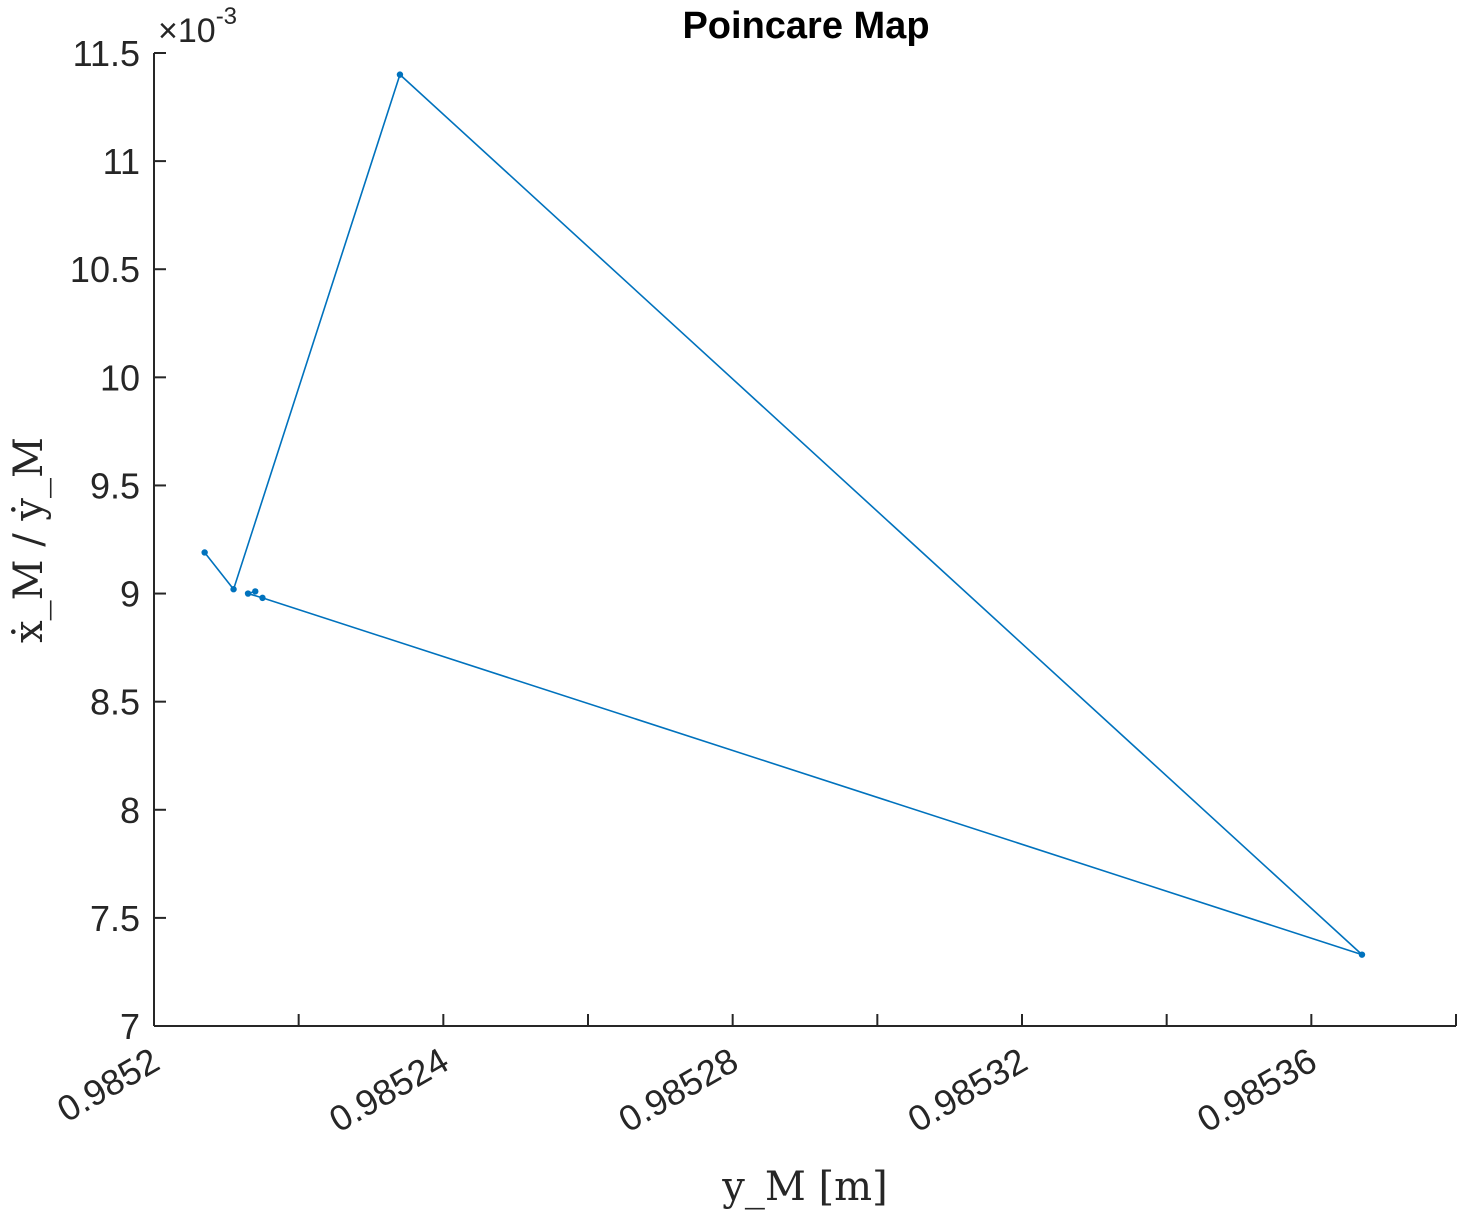 This screenshot has width=1458, height=1213. I want to click on x-tick-label: 0.98536, so click(1256, 1089).